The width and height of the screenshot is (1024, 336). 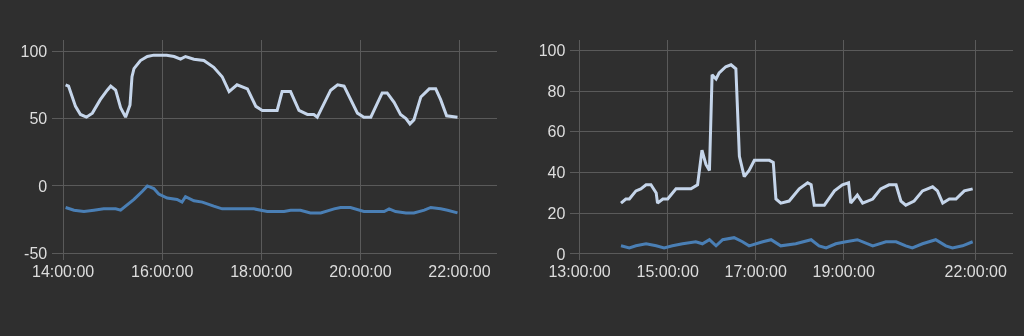 What do you see at coordinates (36, 253) in the screenshot?
I see `y-tick-label: -50` at bounding box center [36, 253].